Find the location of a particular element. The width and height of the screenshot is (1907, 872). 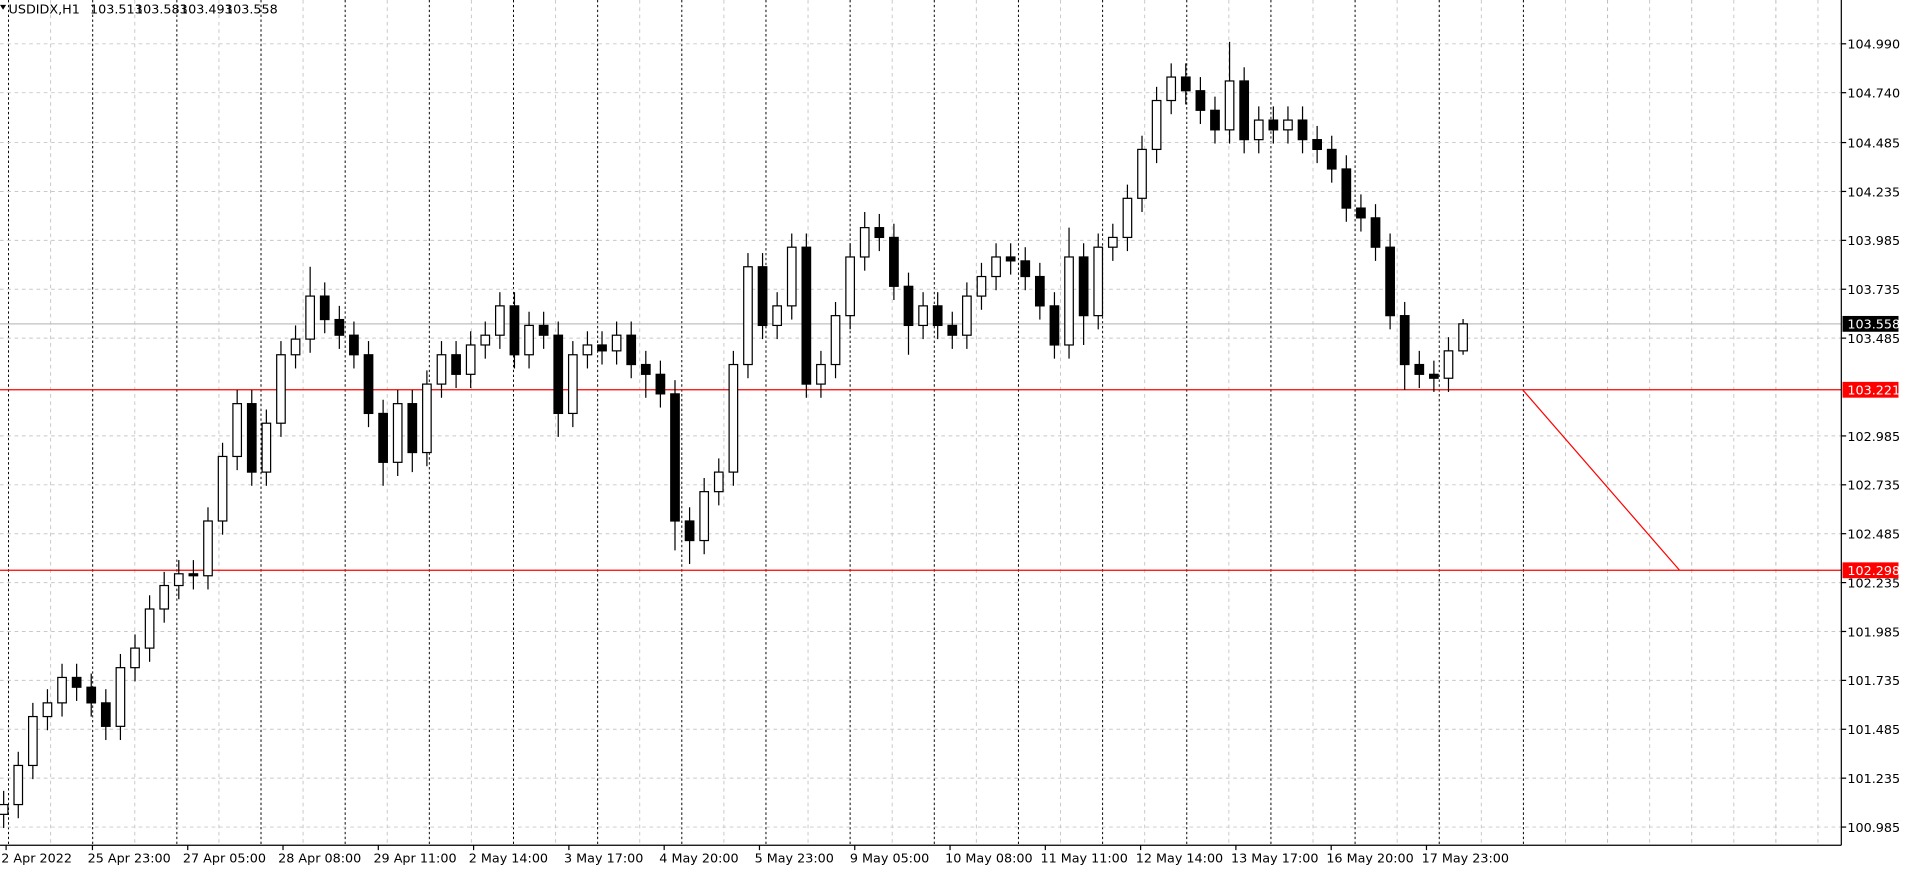

y-tick-label: 103.985 is located at coordinates (1873, 241).